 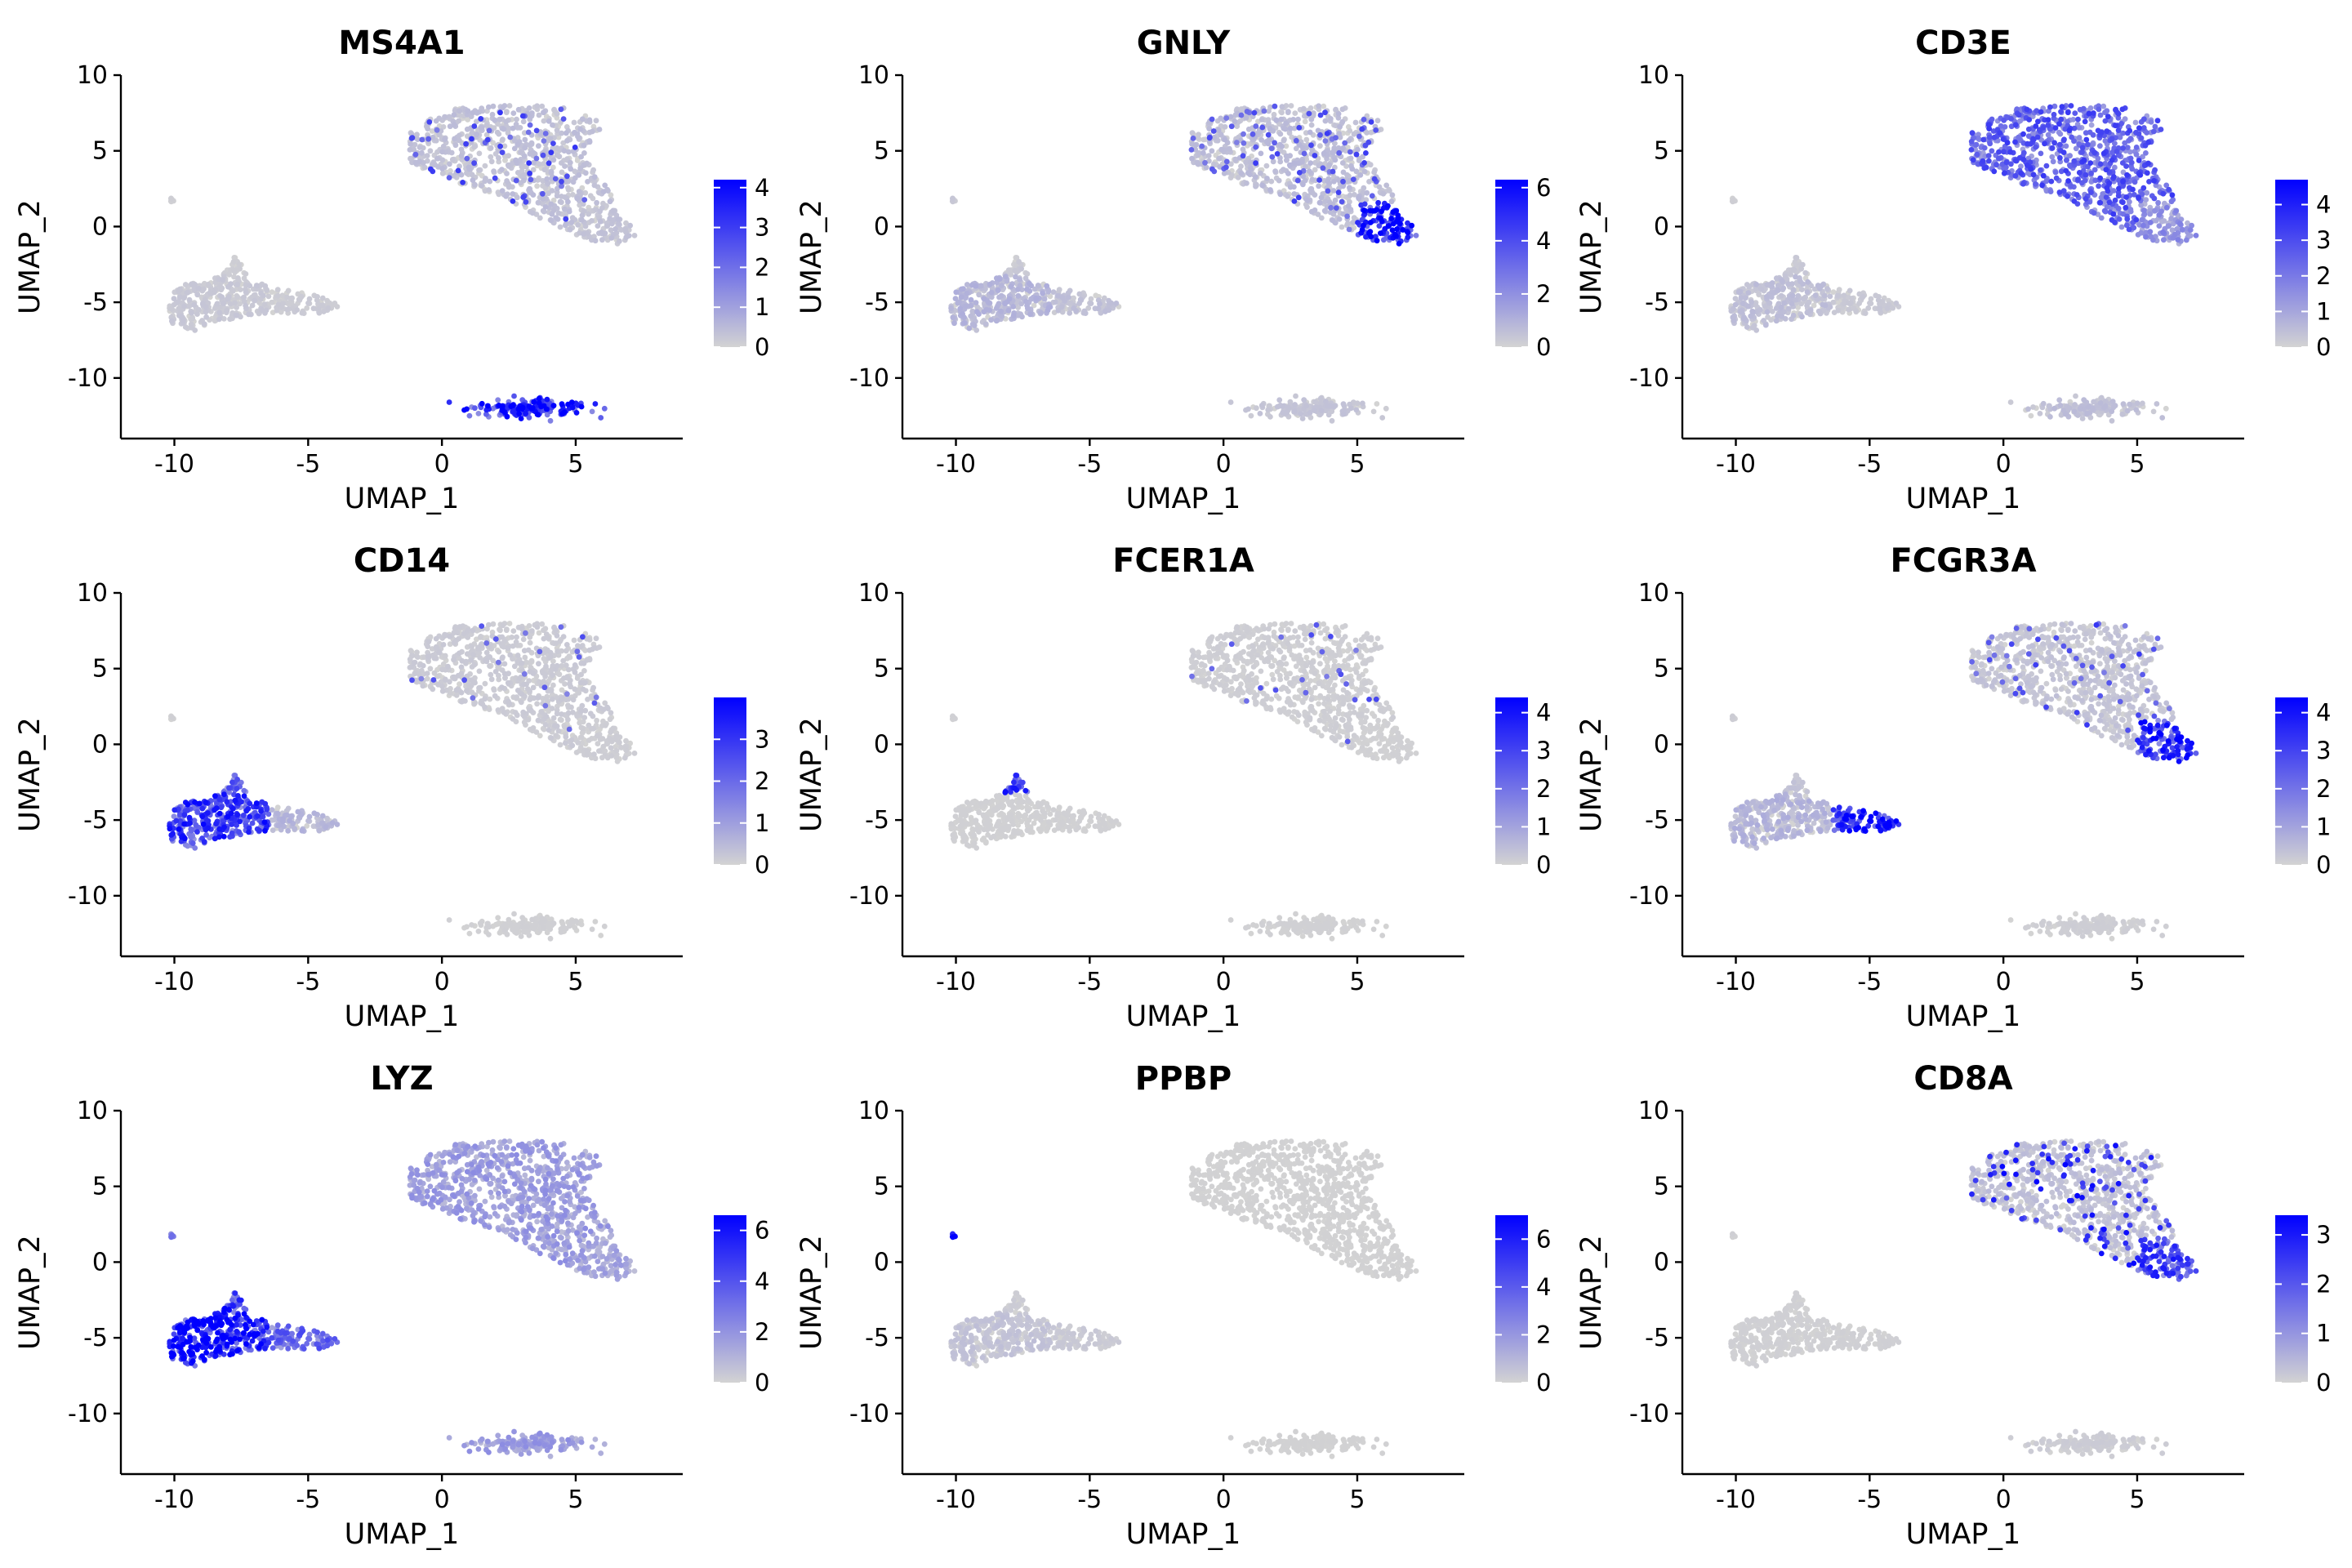 What do you see at coordinates (100, 151) in the screenshot?
I see `y-tick-label: 5` at bounding box center [100, 151].